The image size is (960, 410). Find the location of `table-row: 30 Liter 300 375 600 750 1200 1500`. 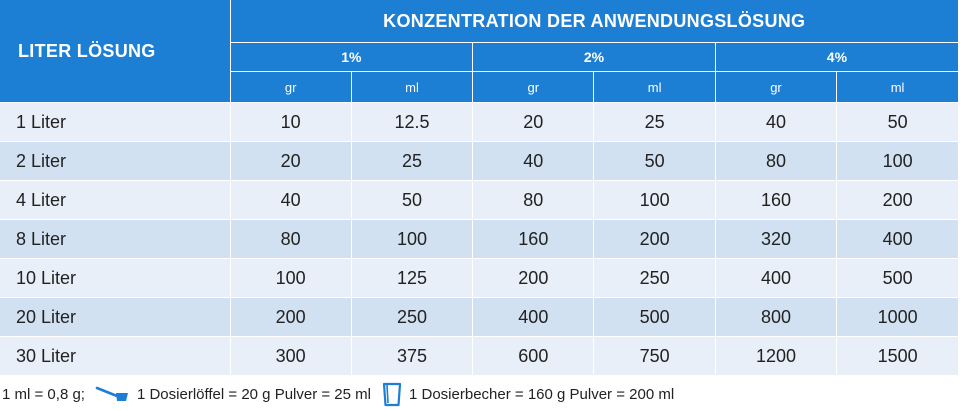

table-row: 30 Liter 300 375 600 750 1200 1500 is located at coordinates (479, 356).